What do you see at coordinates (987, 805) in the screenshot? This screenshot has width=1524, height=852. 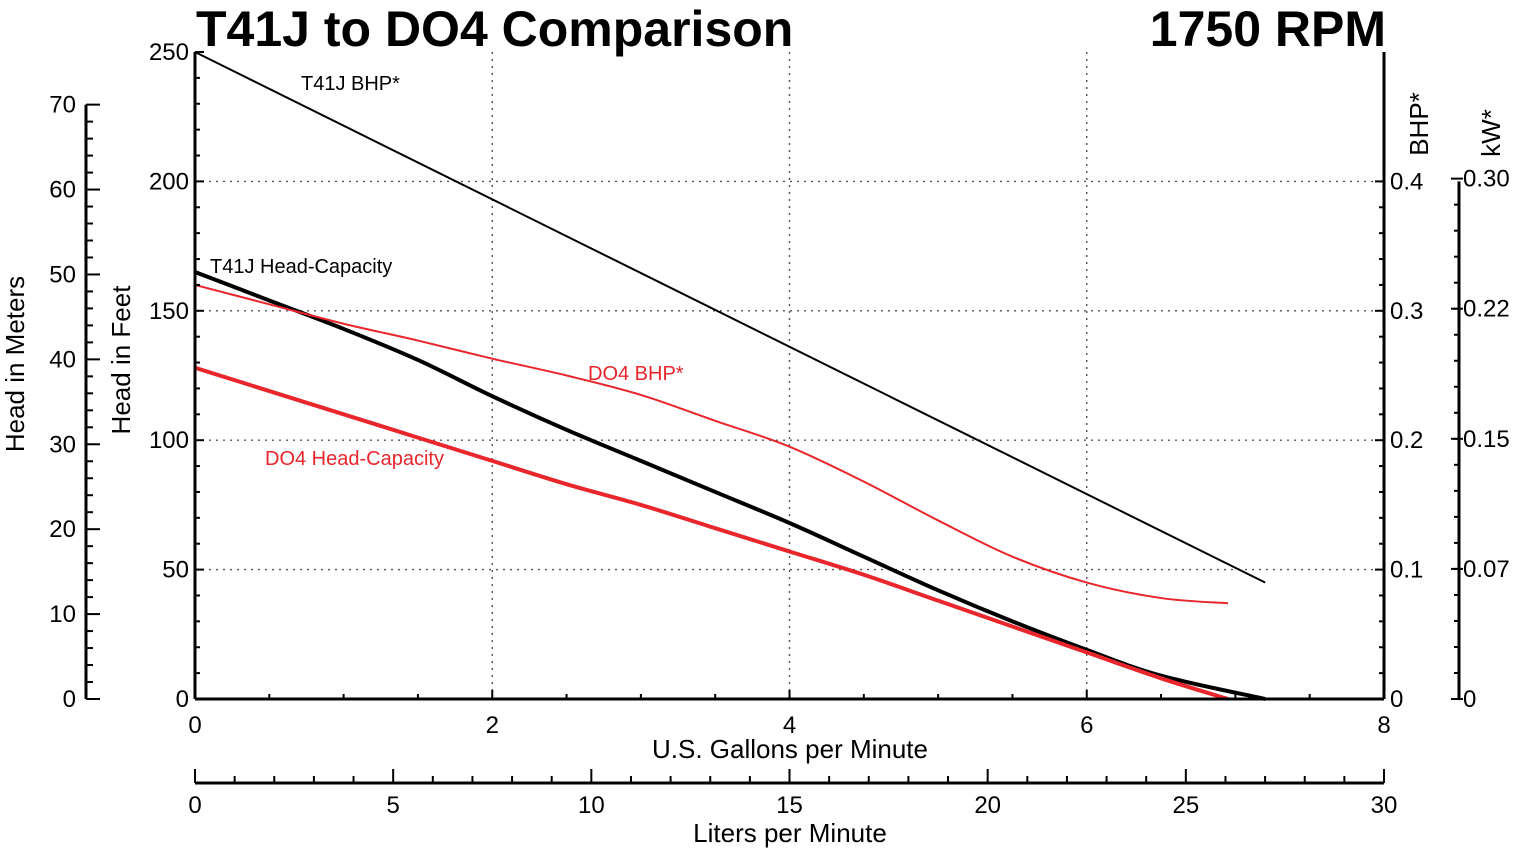 I see `lpm-tick-label: 20` at bounding box center [987, 805].